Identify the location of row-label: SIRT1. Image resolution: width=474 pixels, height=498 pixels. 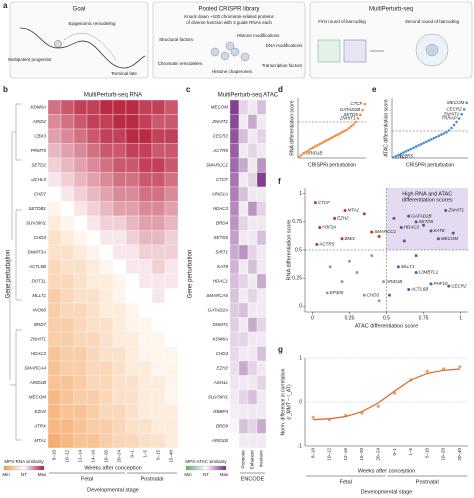
(221, 251).